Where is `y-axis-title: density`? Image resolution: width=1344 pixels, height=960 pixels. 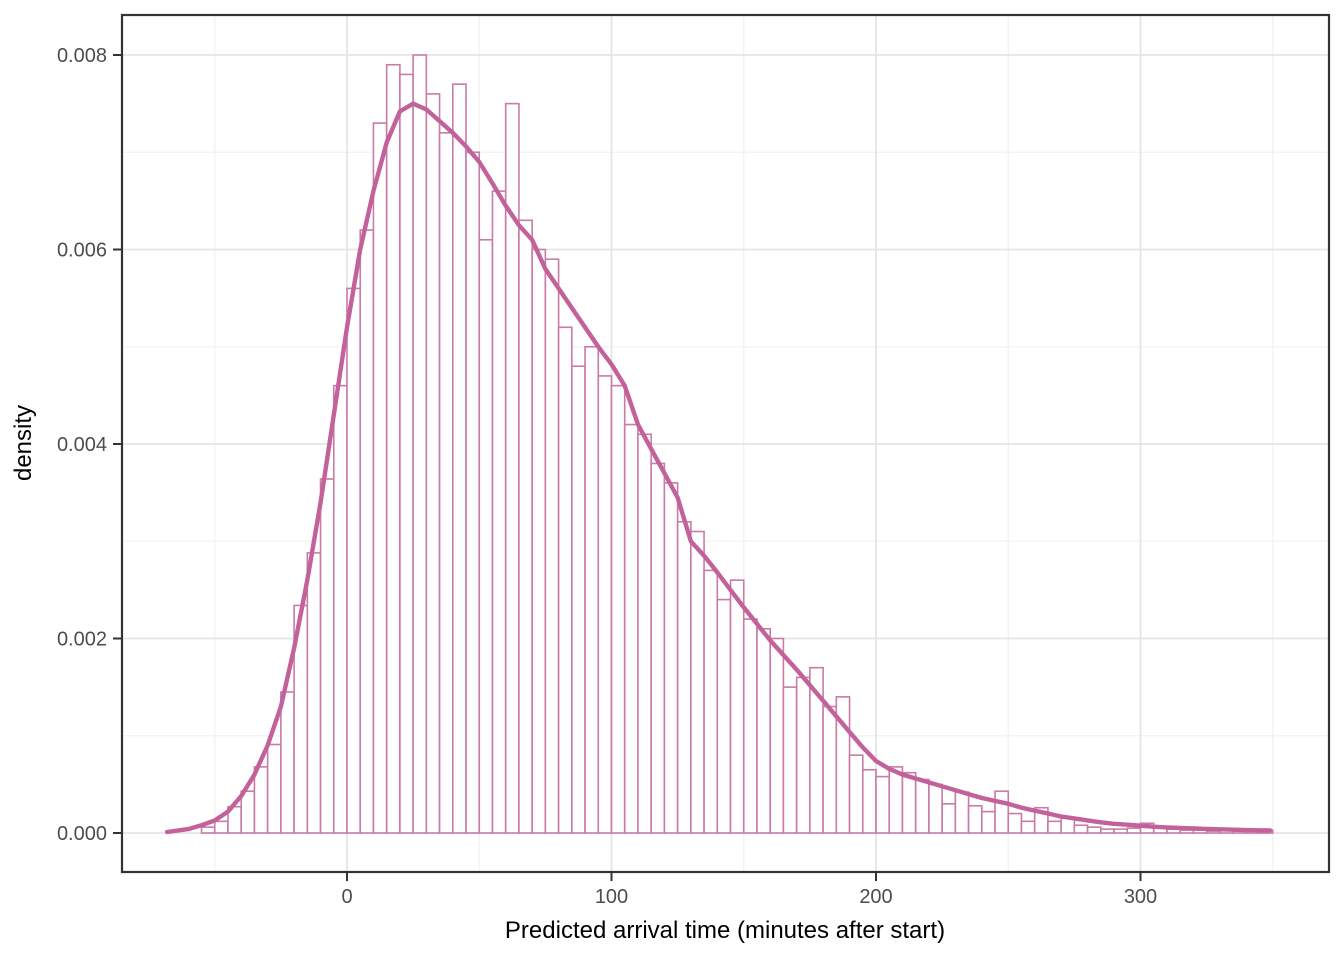 y-axis-title: density is located at coordinates (23, 443).